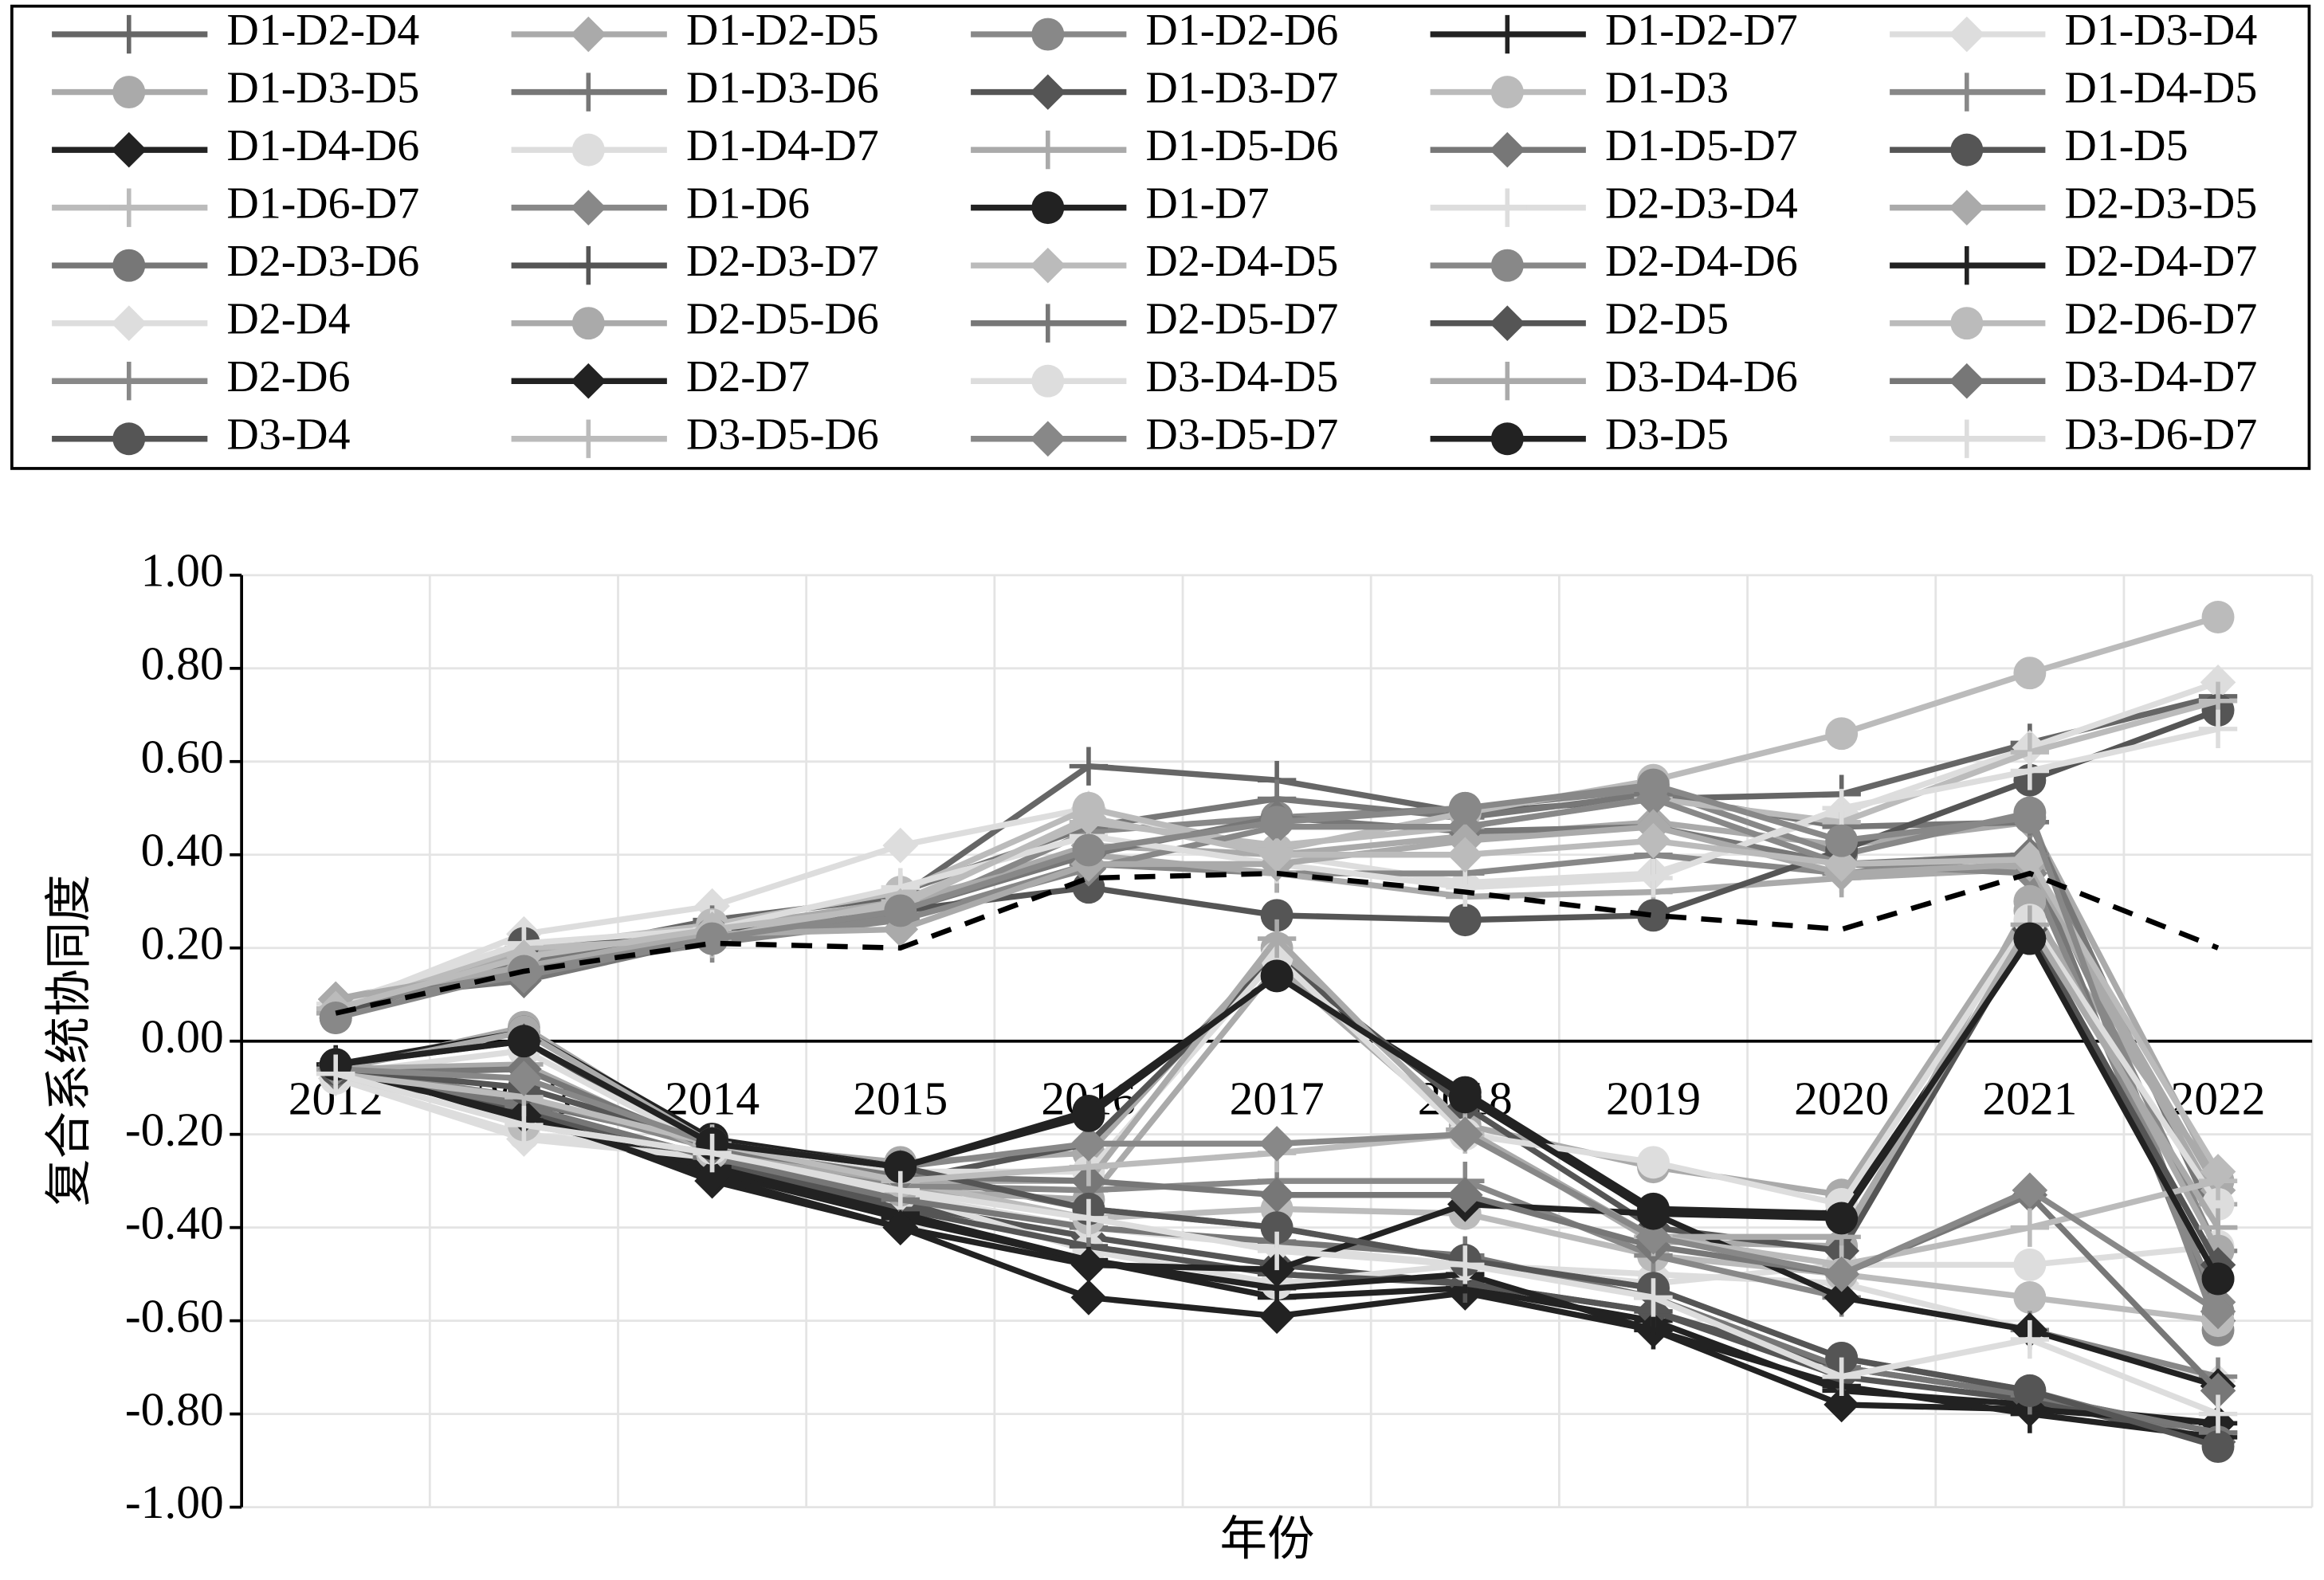 This screenshot has height=1580, width=2324. What do you see at coordinates (69, 1040) in the screenshot?
I see `y-axis-label: 复合系统协同度` at bounding box center [69, 1040].